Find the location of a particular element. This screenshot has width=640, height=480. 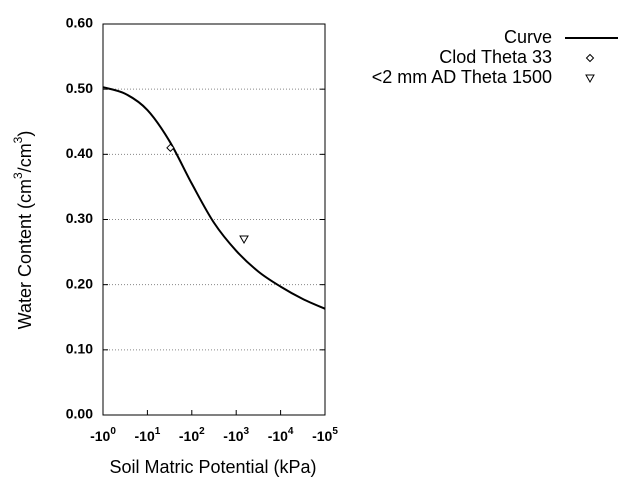

x-tick-exponent: 3 is located at coordinates (247, 431).